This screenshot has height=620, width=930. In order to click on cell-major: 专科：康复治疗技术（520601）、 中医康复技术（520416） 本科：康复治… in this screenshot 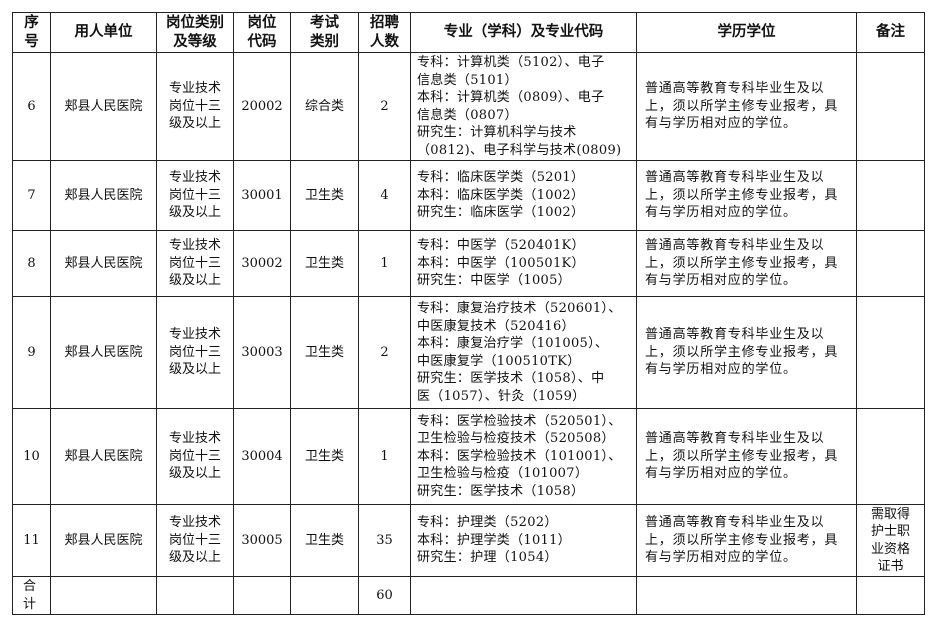, I will do `click(523, 352)`.